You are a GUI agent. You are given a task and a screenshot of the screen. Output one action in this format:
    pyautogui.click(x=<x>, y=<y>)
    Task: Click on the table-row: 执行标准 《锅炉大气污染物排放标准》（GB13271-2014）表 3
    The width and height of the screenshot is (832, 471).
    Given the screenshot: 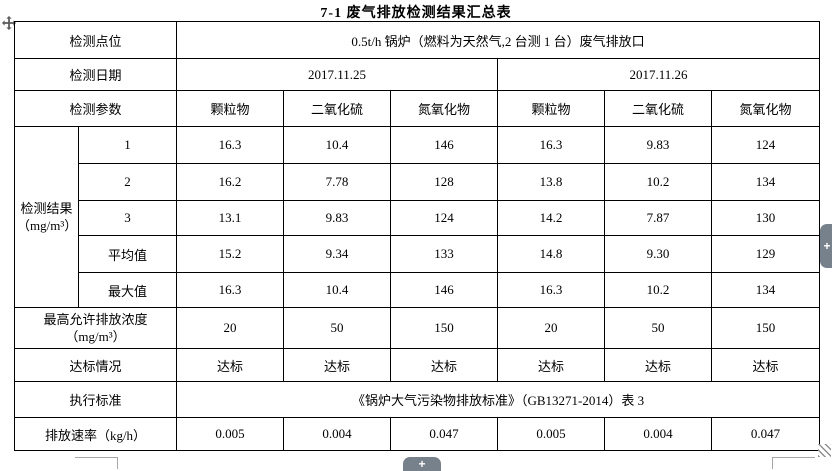 What is the action you would take?
    pyautogui.click(x=417, y=399)
    